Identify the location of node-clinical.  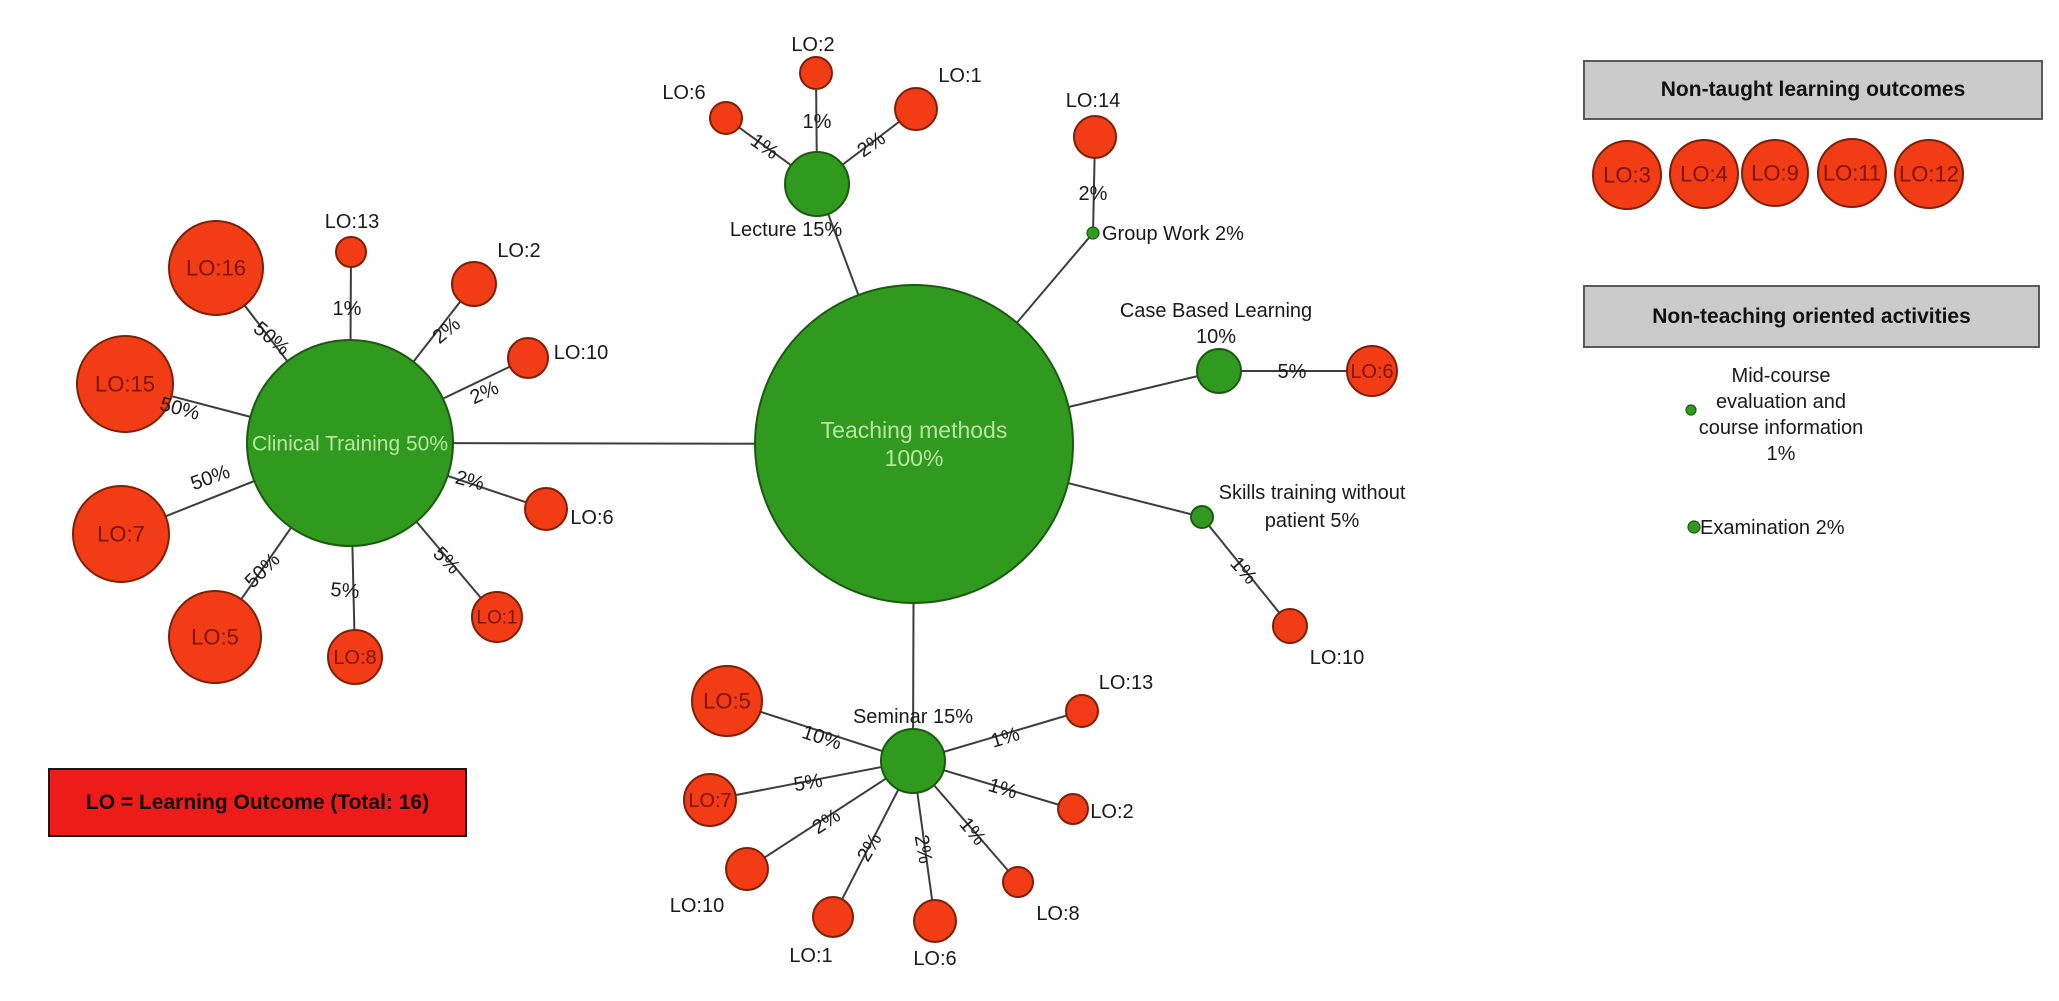
(350, 443).